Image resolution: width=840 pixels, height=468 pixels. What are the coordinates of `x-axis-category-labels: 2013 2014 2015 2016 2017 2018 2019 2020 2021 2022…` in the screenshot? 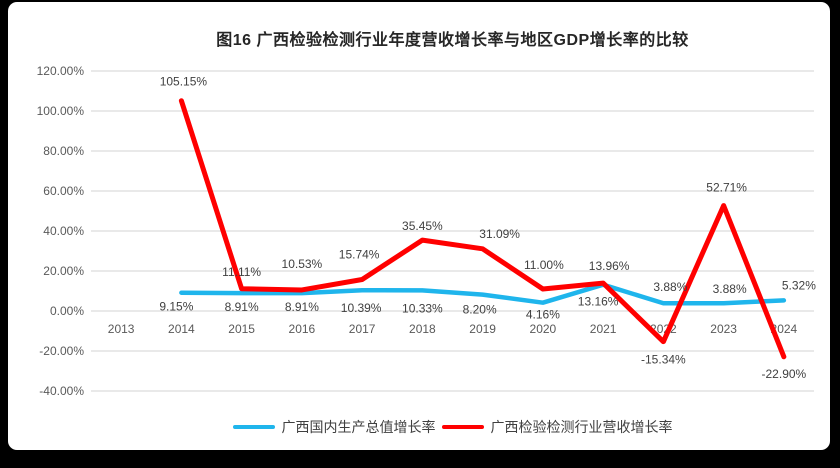 It's located at (453, 329).